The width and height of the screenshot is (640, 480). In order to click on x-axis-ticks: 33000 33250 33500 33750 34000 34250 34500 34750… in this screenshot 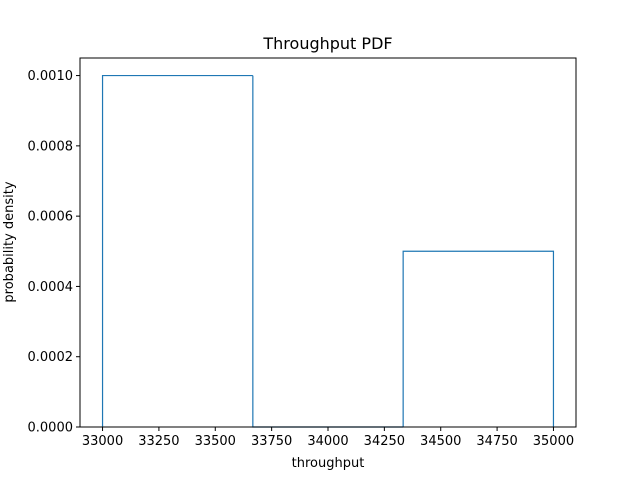, I will do `click(328, 438)`.